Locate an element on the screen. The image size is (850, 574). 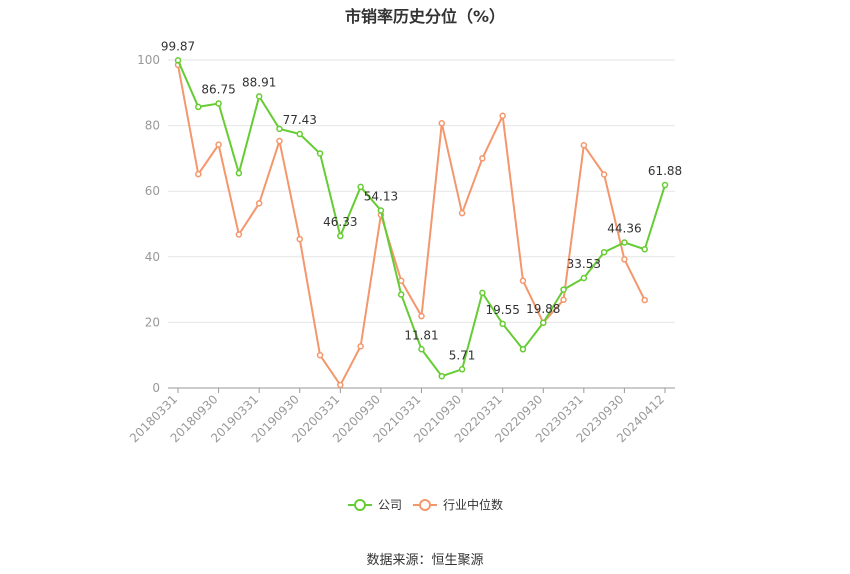
data-label: 86.75 is located at coordinates (218, 89).